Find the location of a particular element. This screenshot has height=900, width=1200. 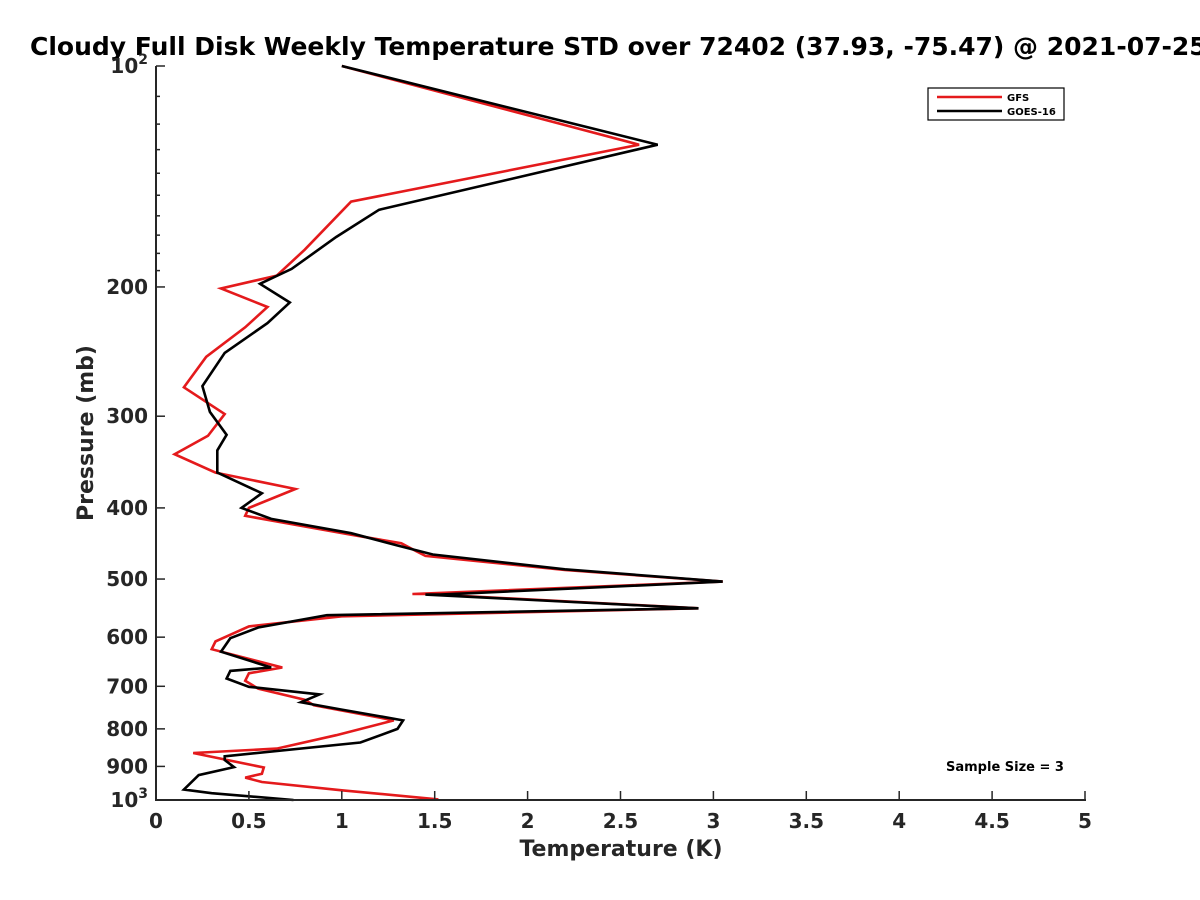

y-tick-label: 400 is located at coordinates (127, 508).